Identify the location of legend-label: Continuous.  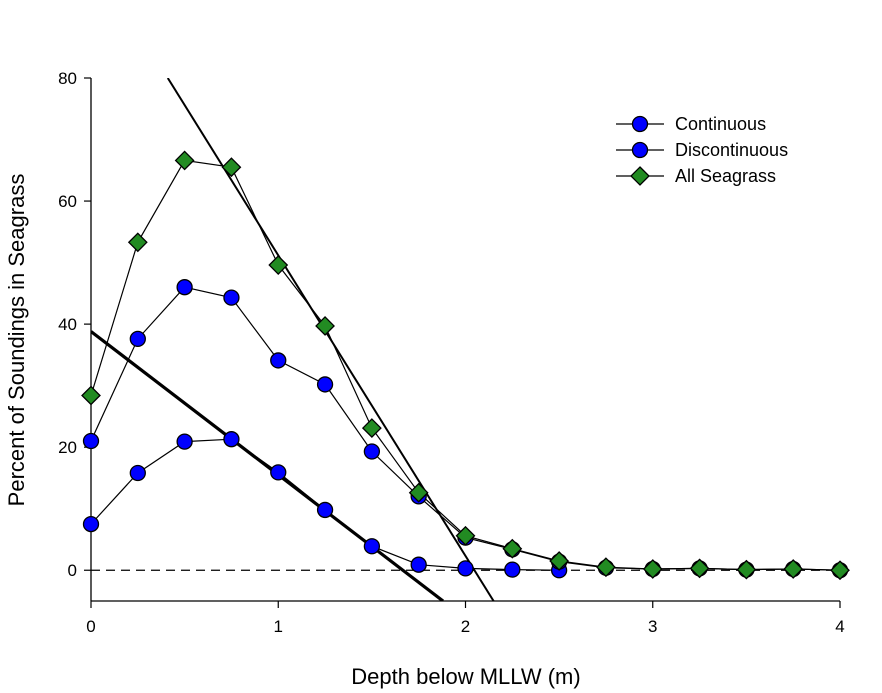
(720, 124).